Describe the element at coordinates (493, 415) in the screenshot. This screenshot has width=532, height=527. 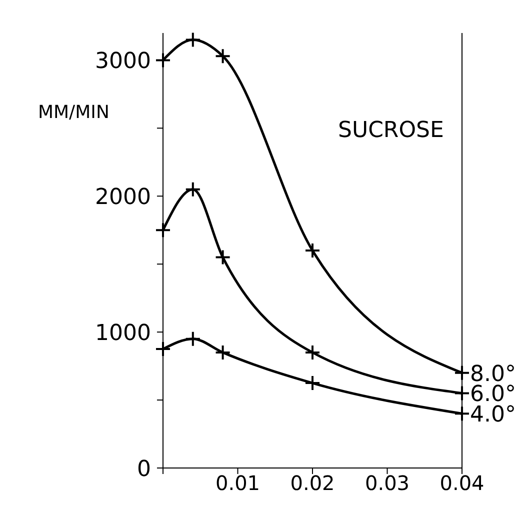
I see `series-label: 4.0°` at that location.